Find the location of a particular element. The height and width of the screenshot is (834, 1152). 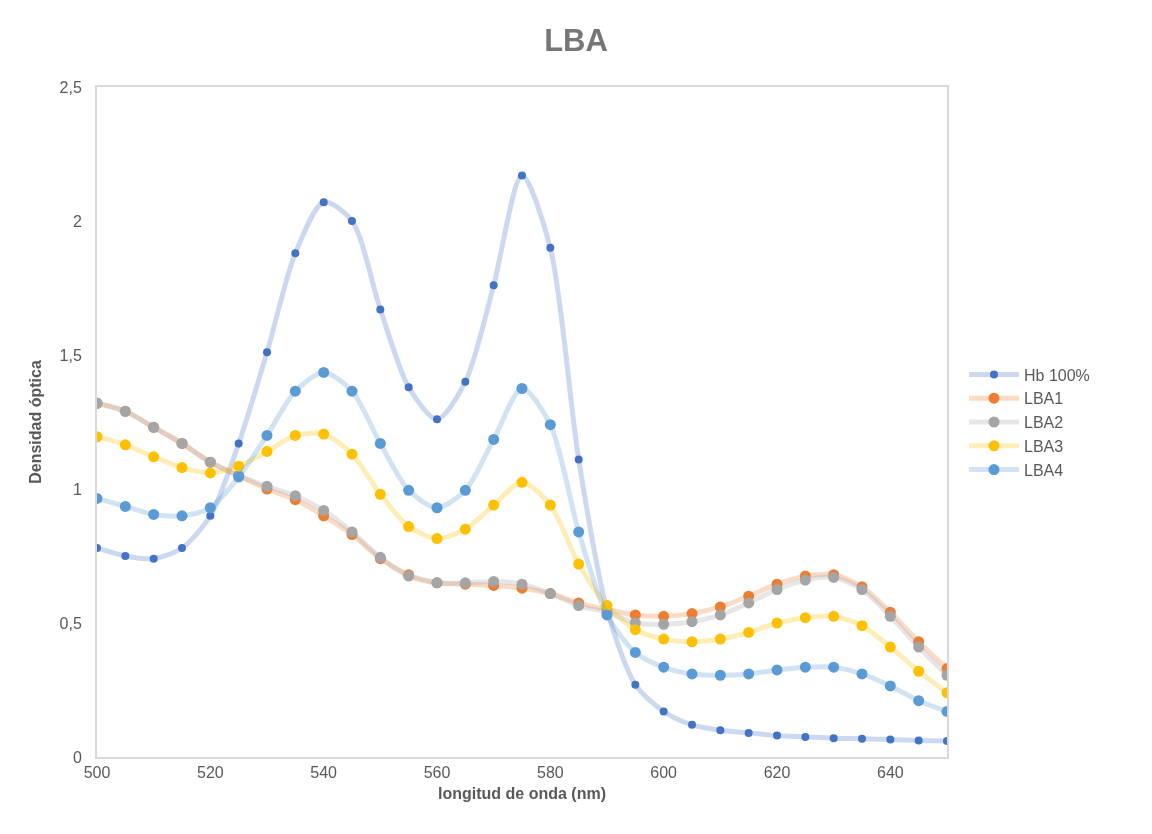

x-tick-label: 640 is located at coordinates (890, 773).